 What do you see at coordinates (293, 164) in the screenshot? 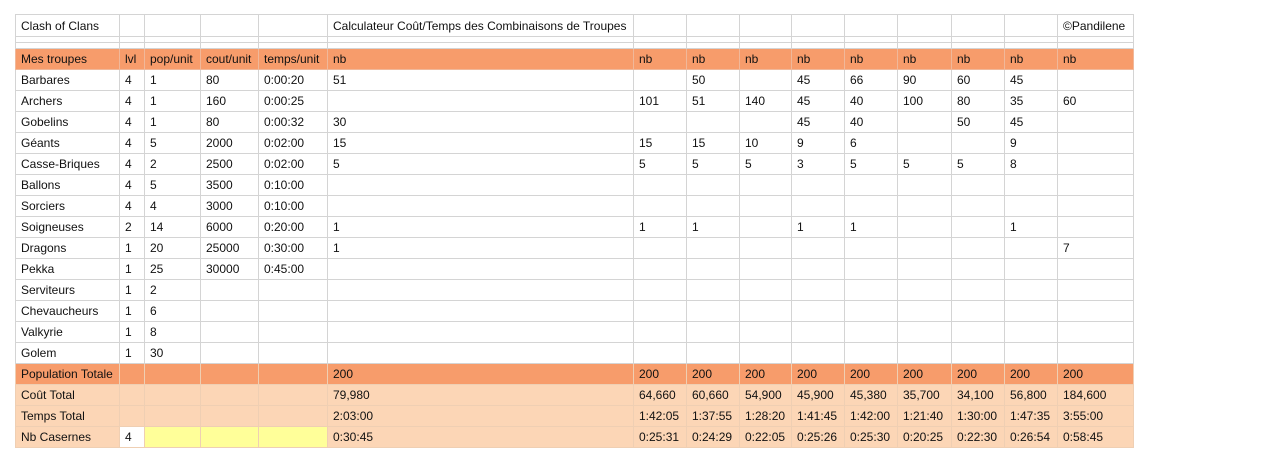
I see `cell: 0:02:00` at bounding box center [293, 164].